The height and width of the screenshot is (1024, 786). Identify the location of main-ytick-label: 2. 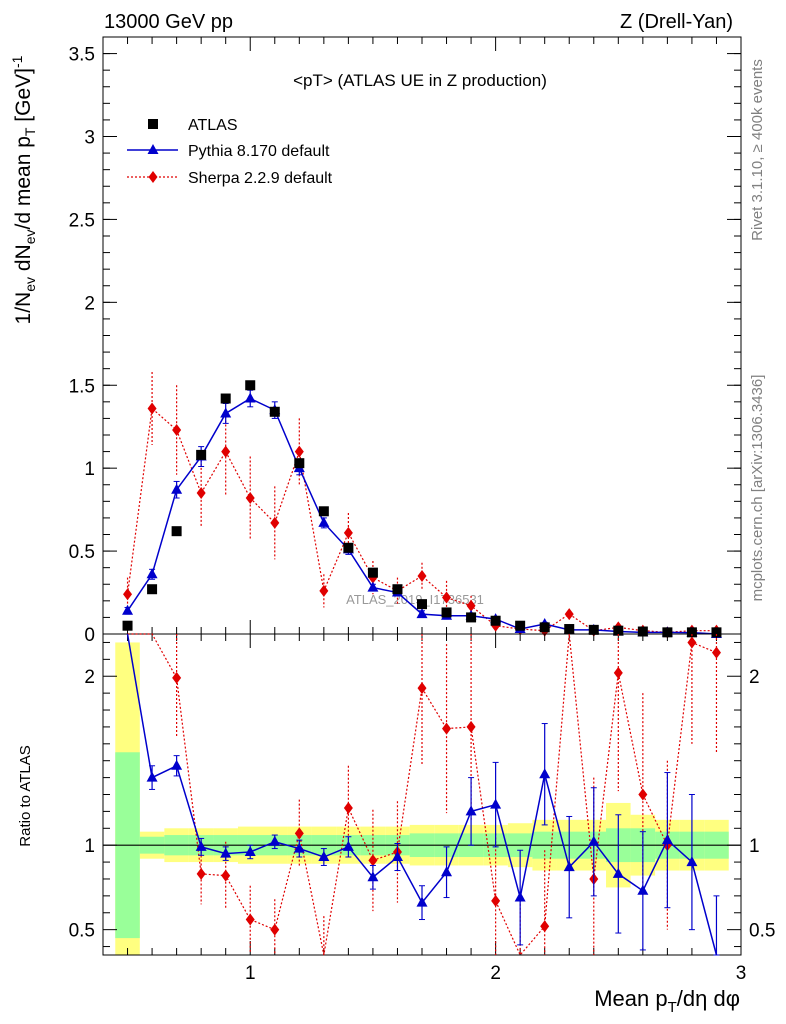
(89, 303).